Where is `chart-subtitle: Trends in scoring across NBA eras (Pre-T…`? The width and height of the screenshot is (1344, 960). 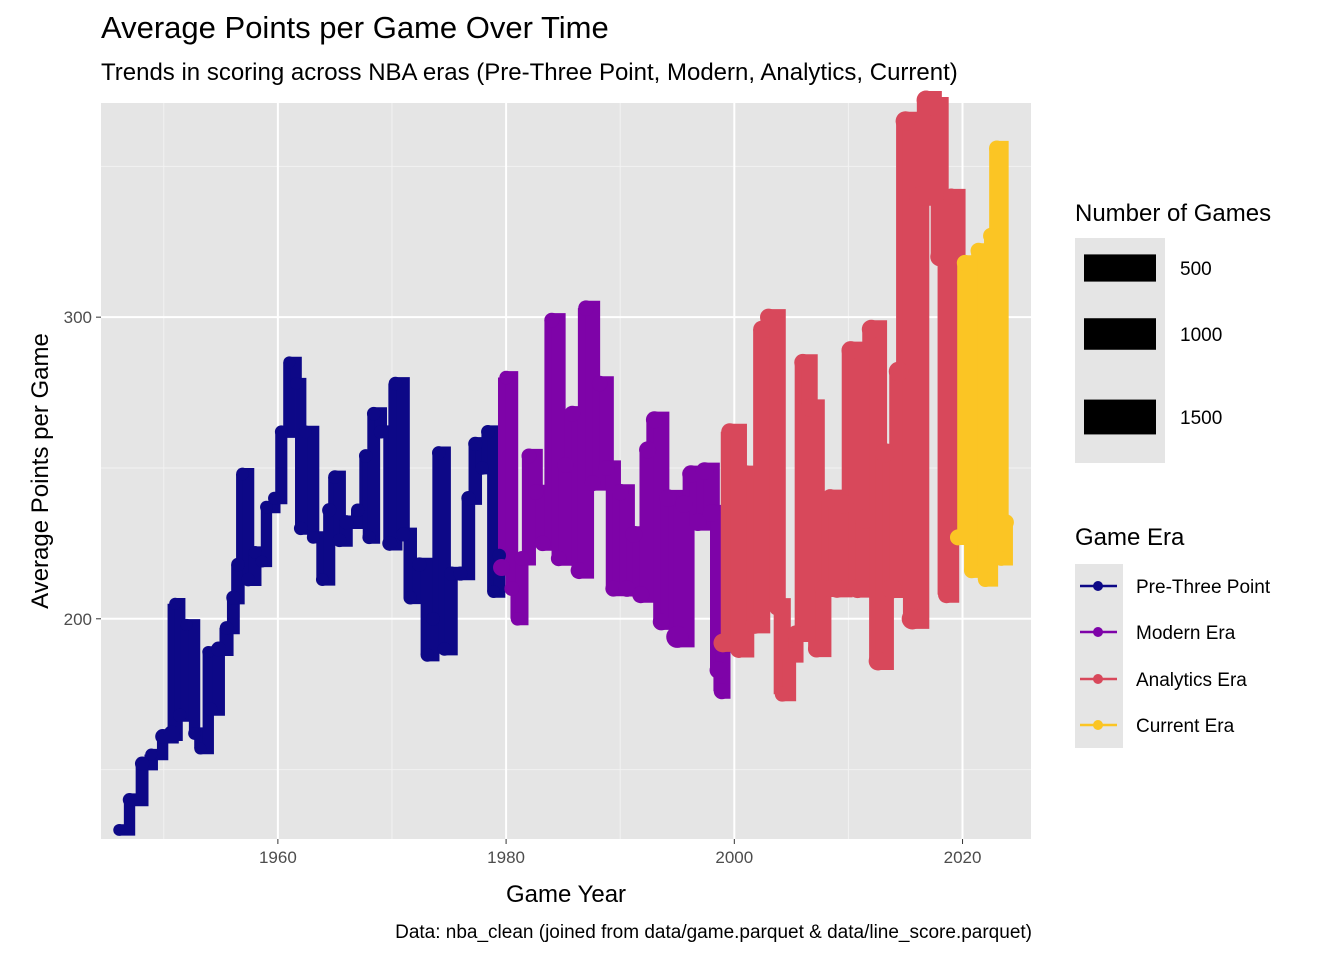
chart-subtitle: Trends in scoring across NBA eras (Pre-T… is located at coordinates (529, 72).